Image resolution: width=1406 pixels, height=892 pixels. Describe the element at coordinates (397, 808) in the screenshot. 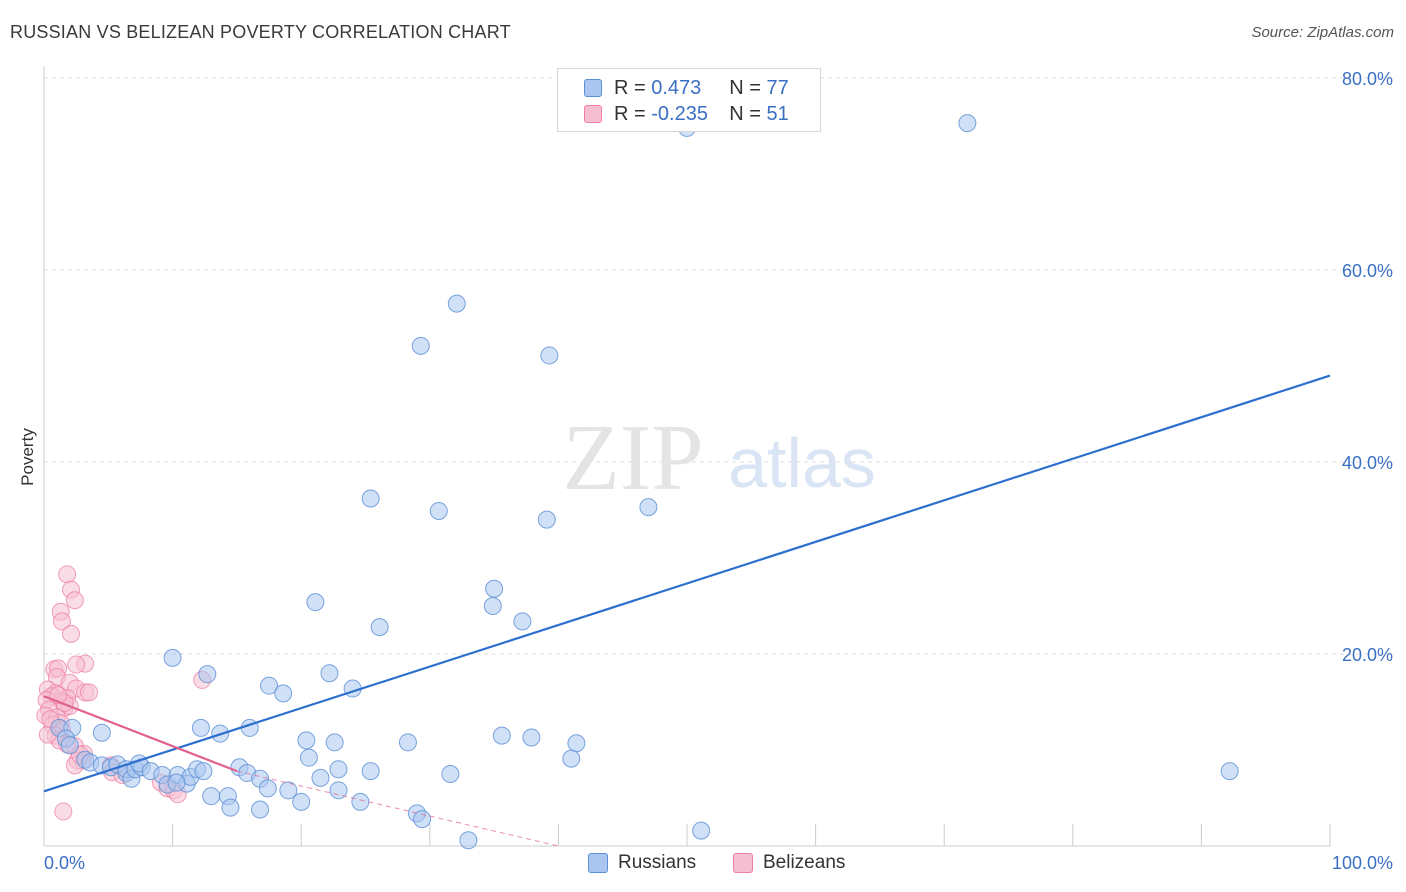

I see `belizeans-trend-extension` at that location.